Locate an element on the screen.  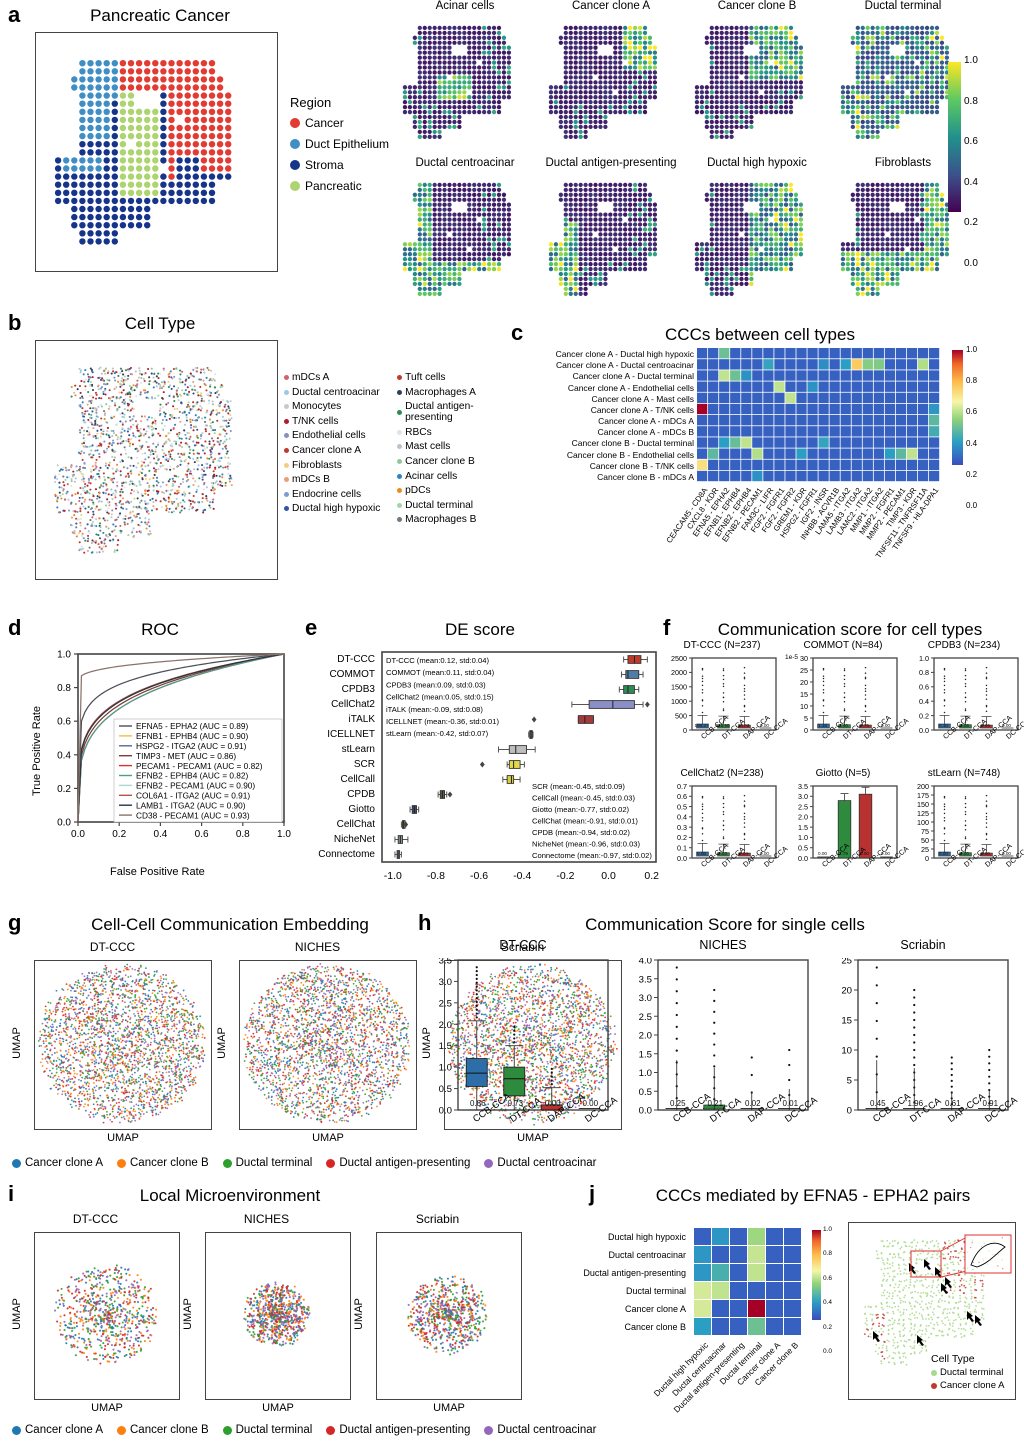
panel-c-colorbar-ticks: 1.0 0.8 0.6 0.4 0.2 0.0 is located at coordinates (971, 427).